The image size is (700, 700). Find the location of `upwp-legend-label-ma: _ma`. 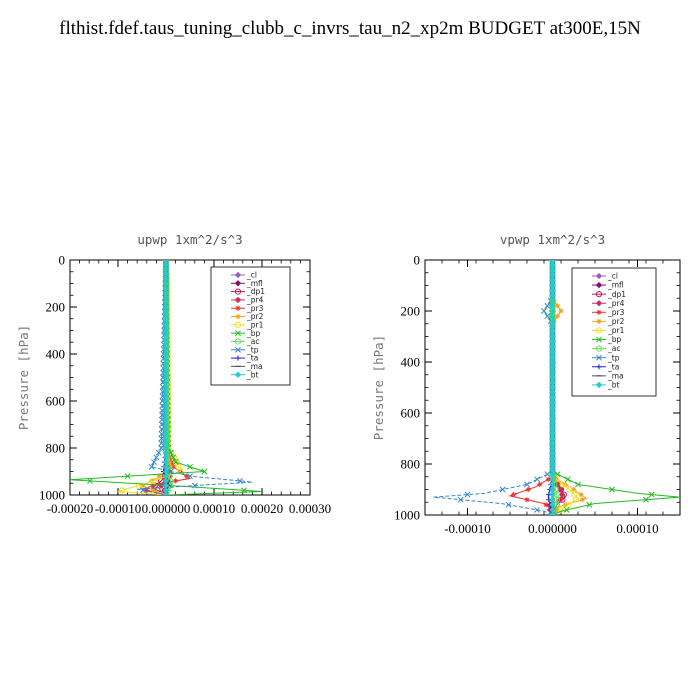

upwp-legend-label-ma: _ma is located at coordinates (254, 366).